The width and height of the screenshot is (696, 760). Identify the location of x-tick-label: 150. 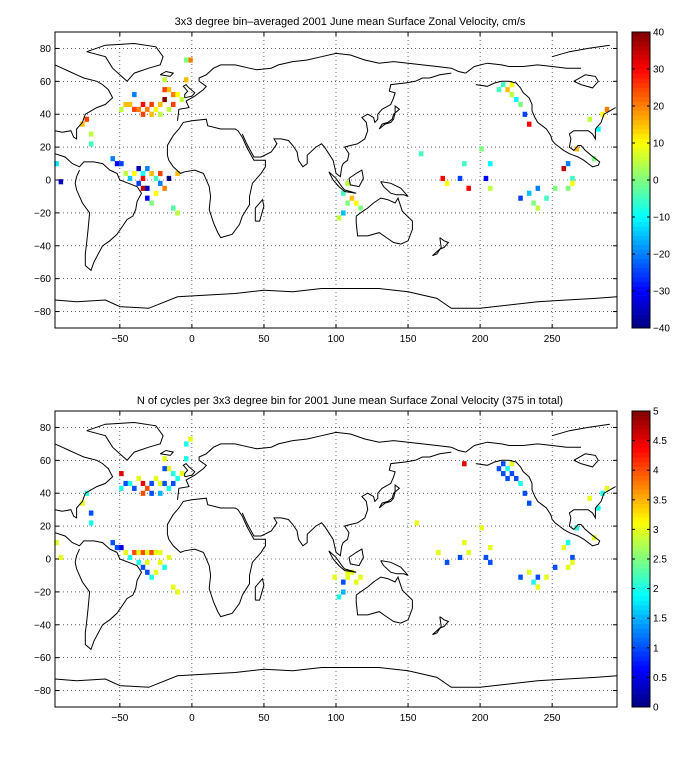
(408, 339).